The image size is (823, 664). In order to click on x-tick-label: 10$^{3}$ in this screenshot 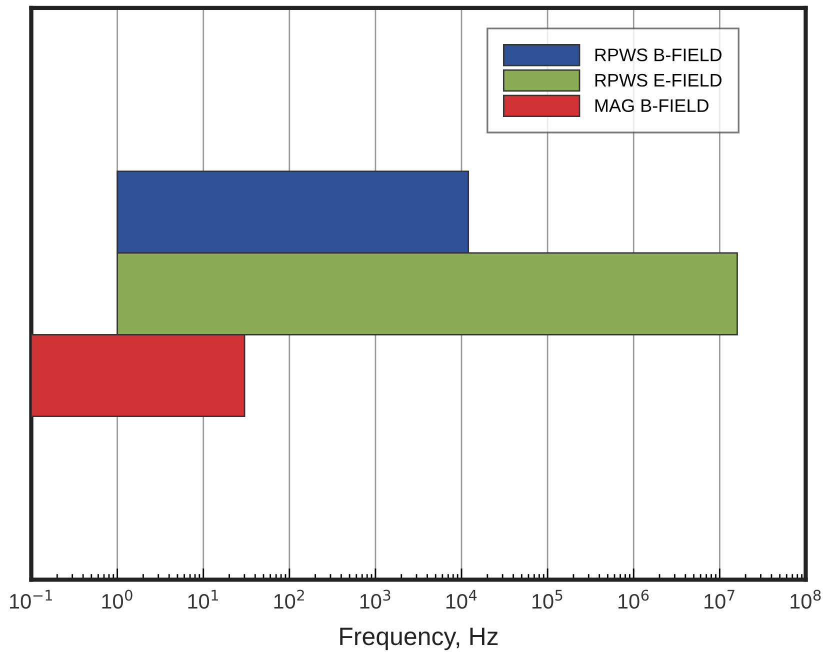, I will do `click(375, 599)`.